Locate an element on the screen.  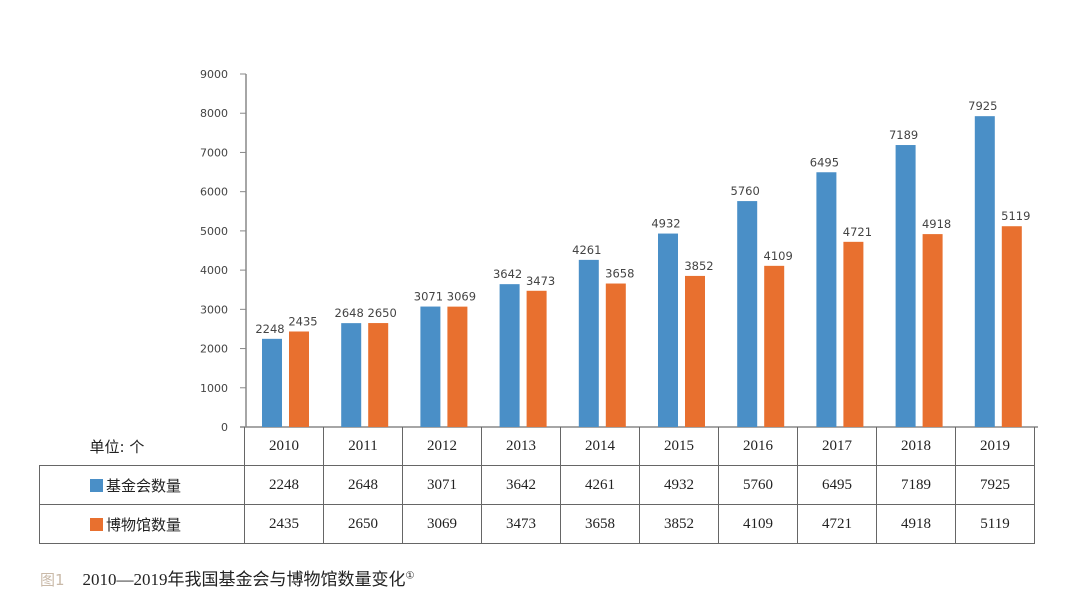
series-name: 基金会数量 is located at coordinates (144, 485).